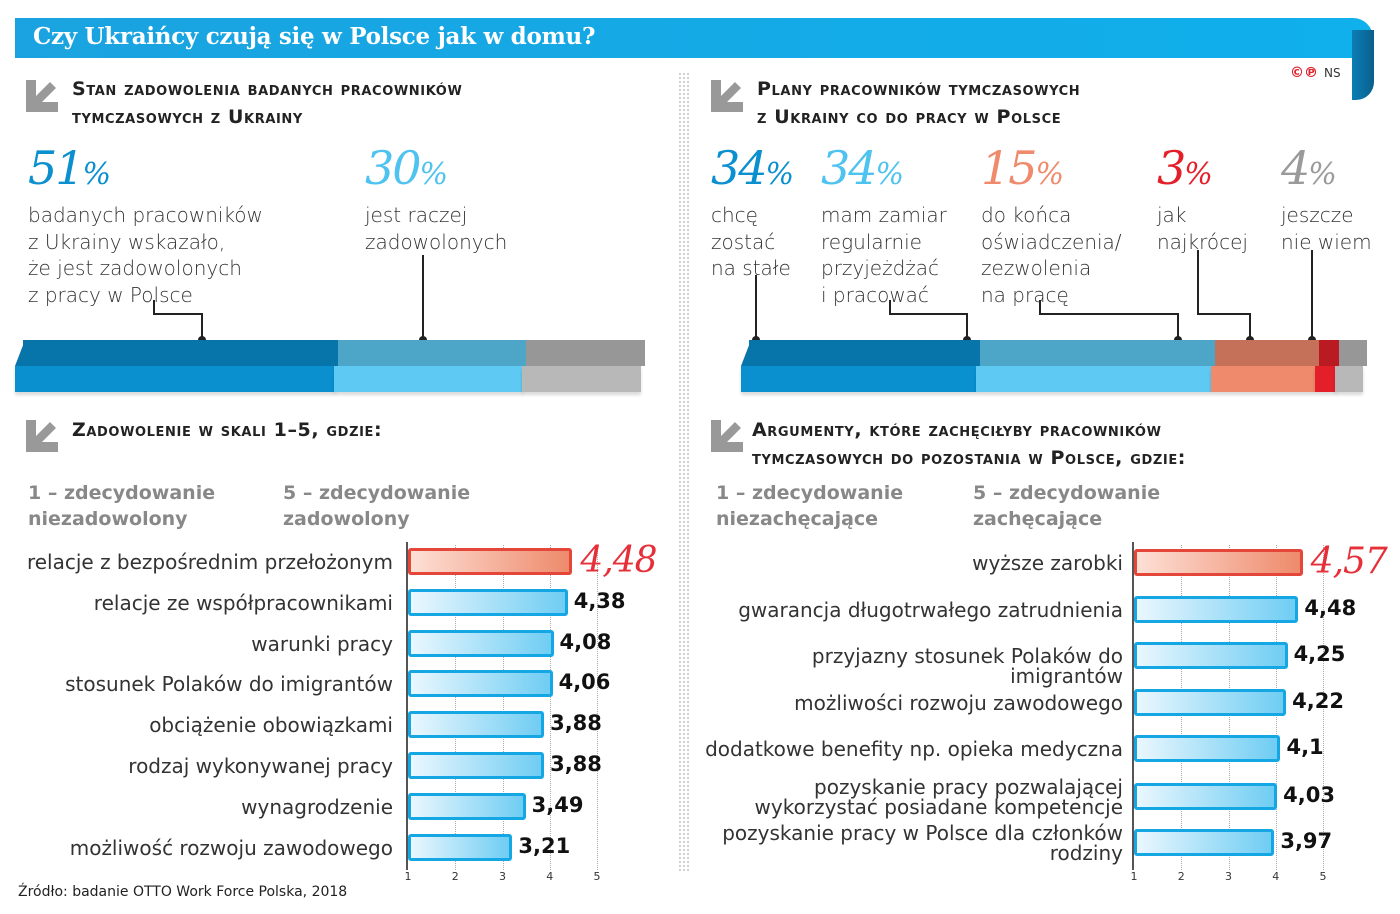 This screenshot has width=1400, height=914. I want to click on percent-number: 34, so click(849, 168).